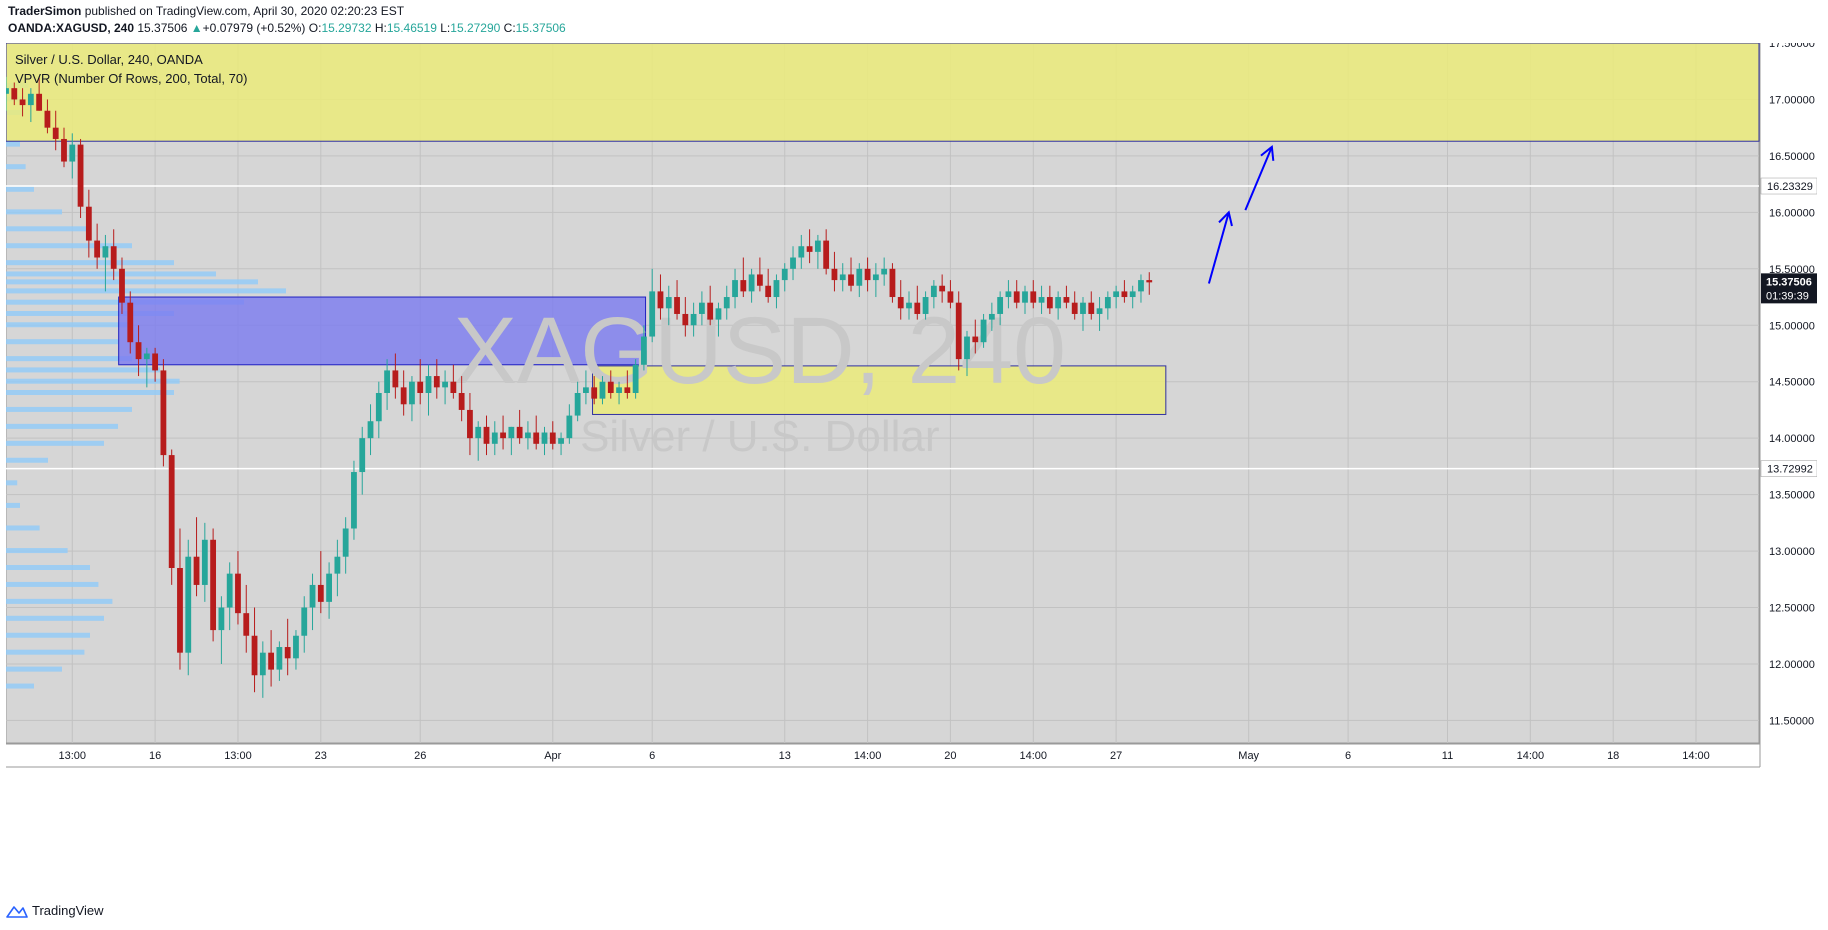 Image resolution: width=1828 pixels, height=930 pixels. I want to click on time-tick-label: 14:00, so click(1034, 756).